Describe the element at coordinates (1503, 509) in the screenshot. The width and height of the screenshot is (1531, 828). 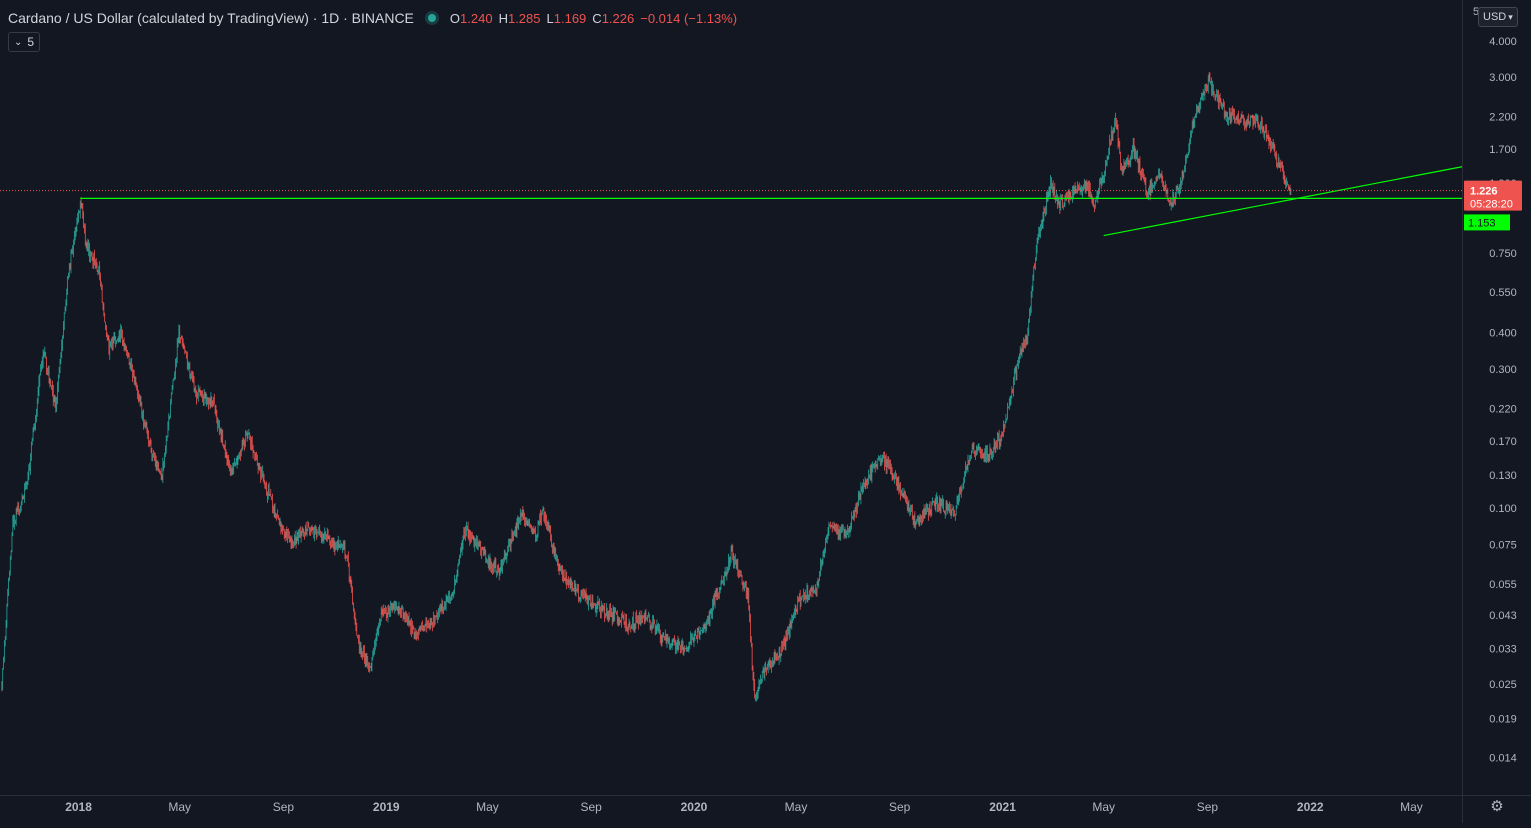
I see `price-tick-label: 0.100` at that location.